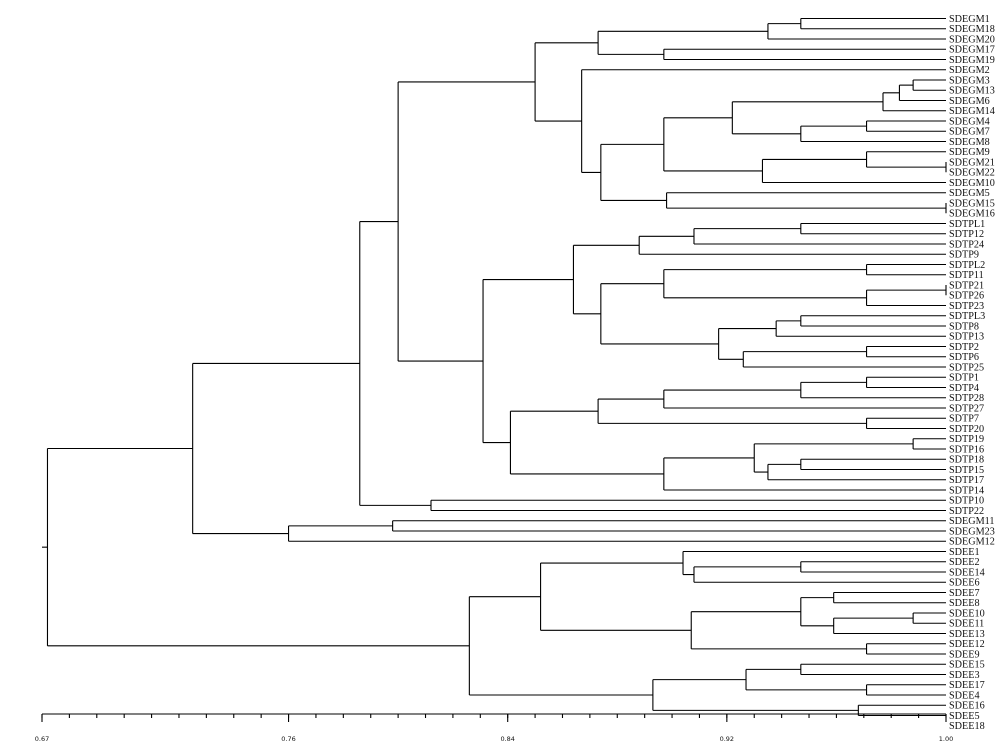 The image size is (1000, 750). I want to click on leaf-label: SDEE1, so click(964, 552).